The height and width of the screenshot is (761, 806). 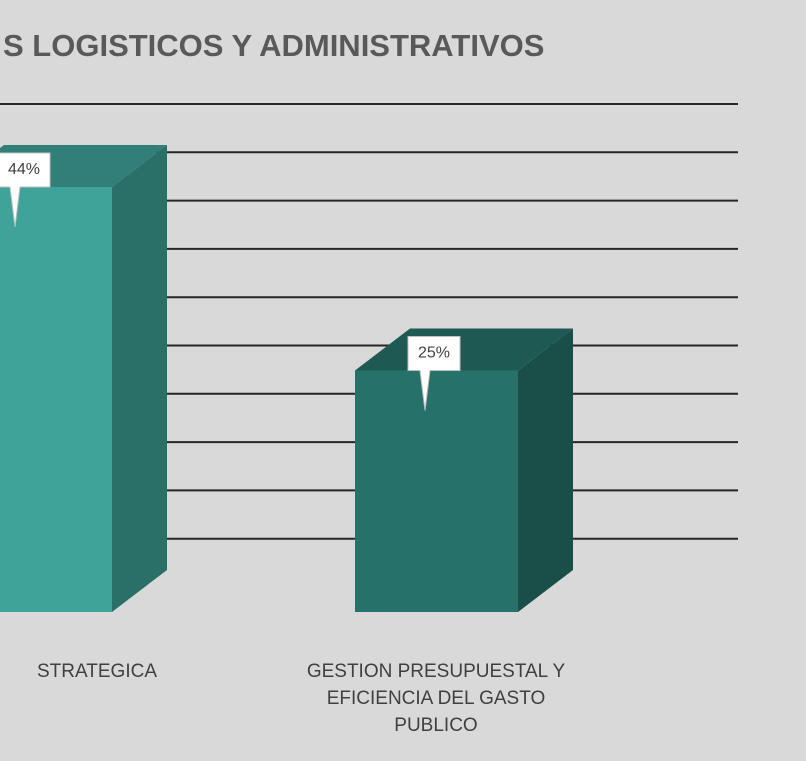 I want to click on x-tick-label: STRATEGICA, so click(x=97, y=671).